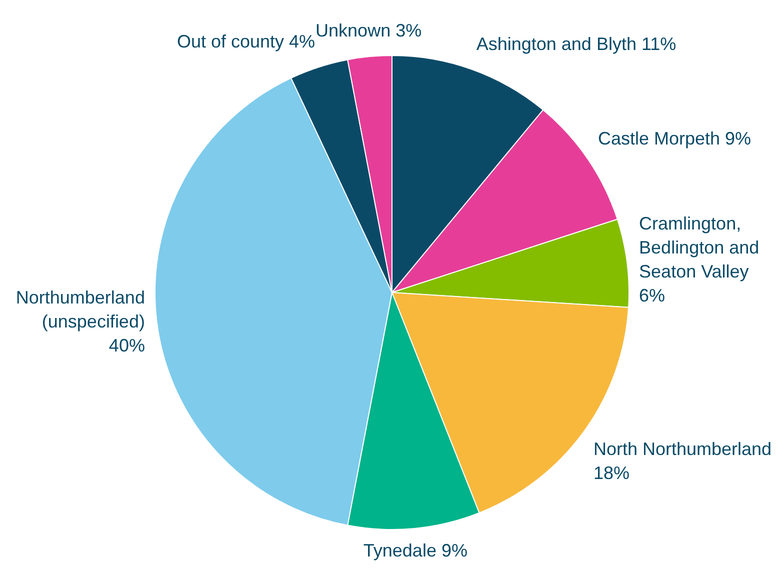  I want to click on slice-label: North Northumberland, so click(682, 448).